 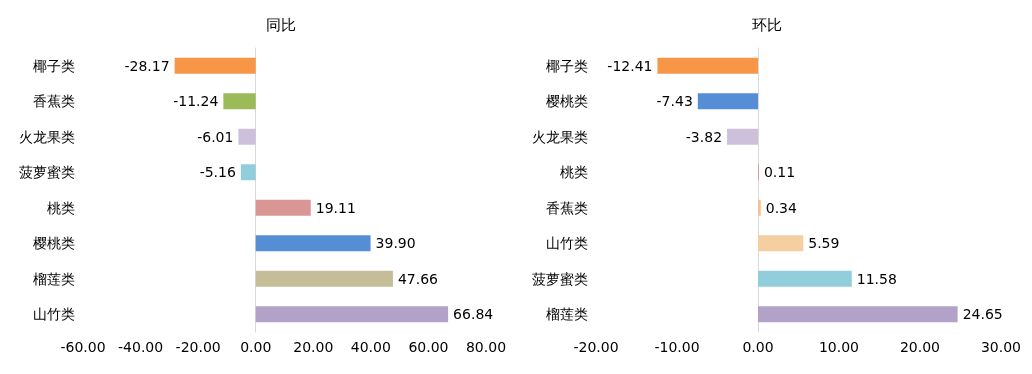 I want to click on data-label: 24.65, so click(x=982, y=314).